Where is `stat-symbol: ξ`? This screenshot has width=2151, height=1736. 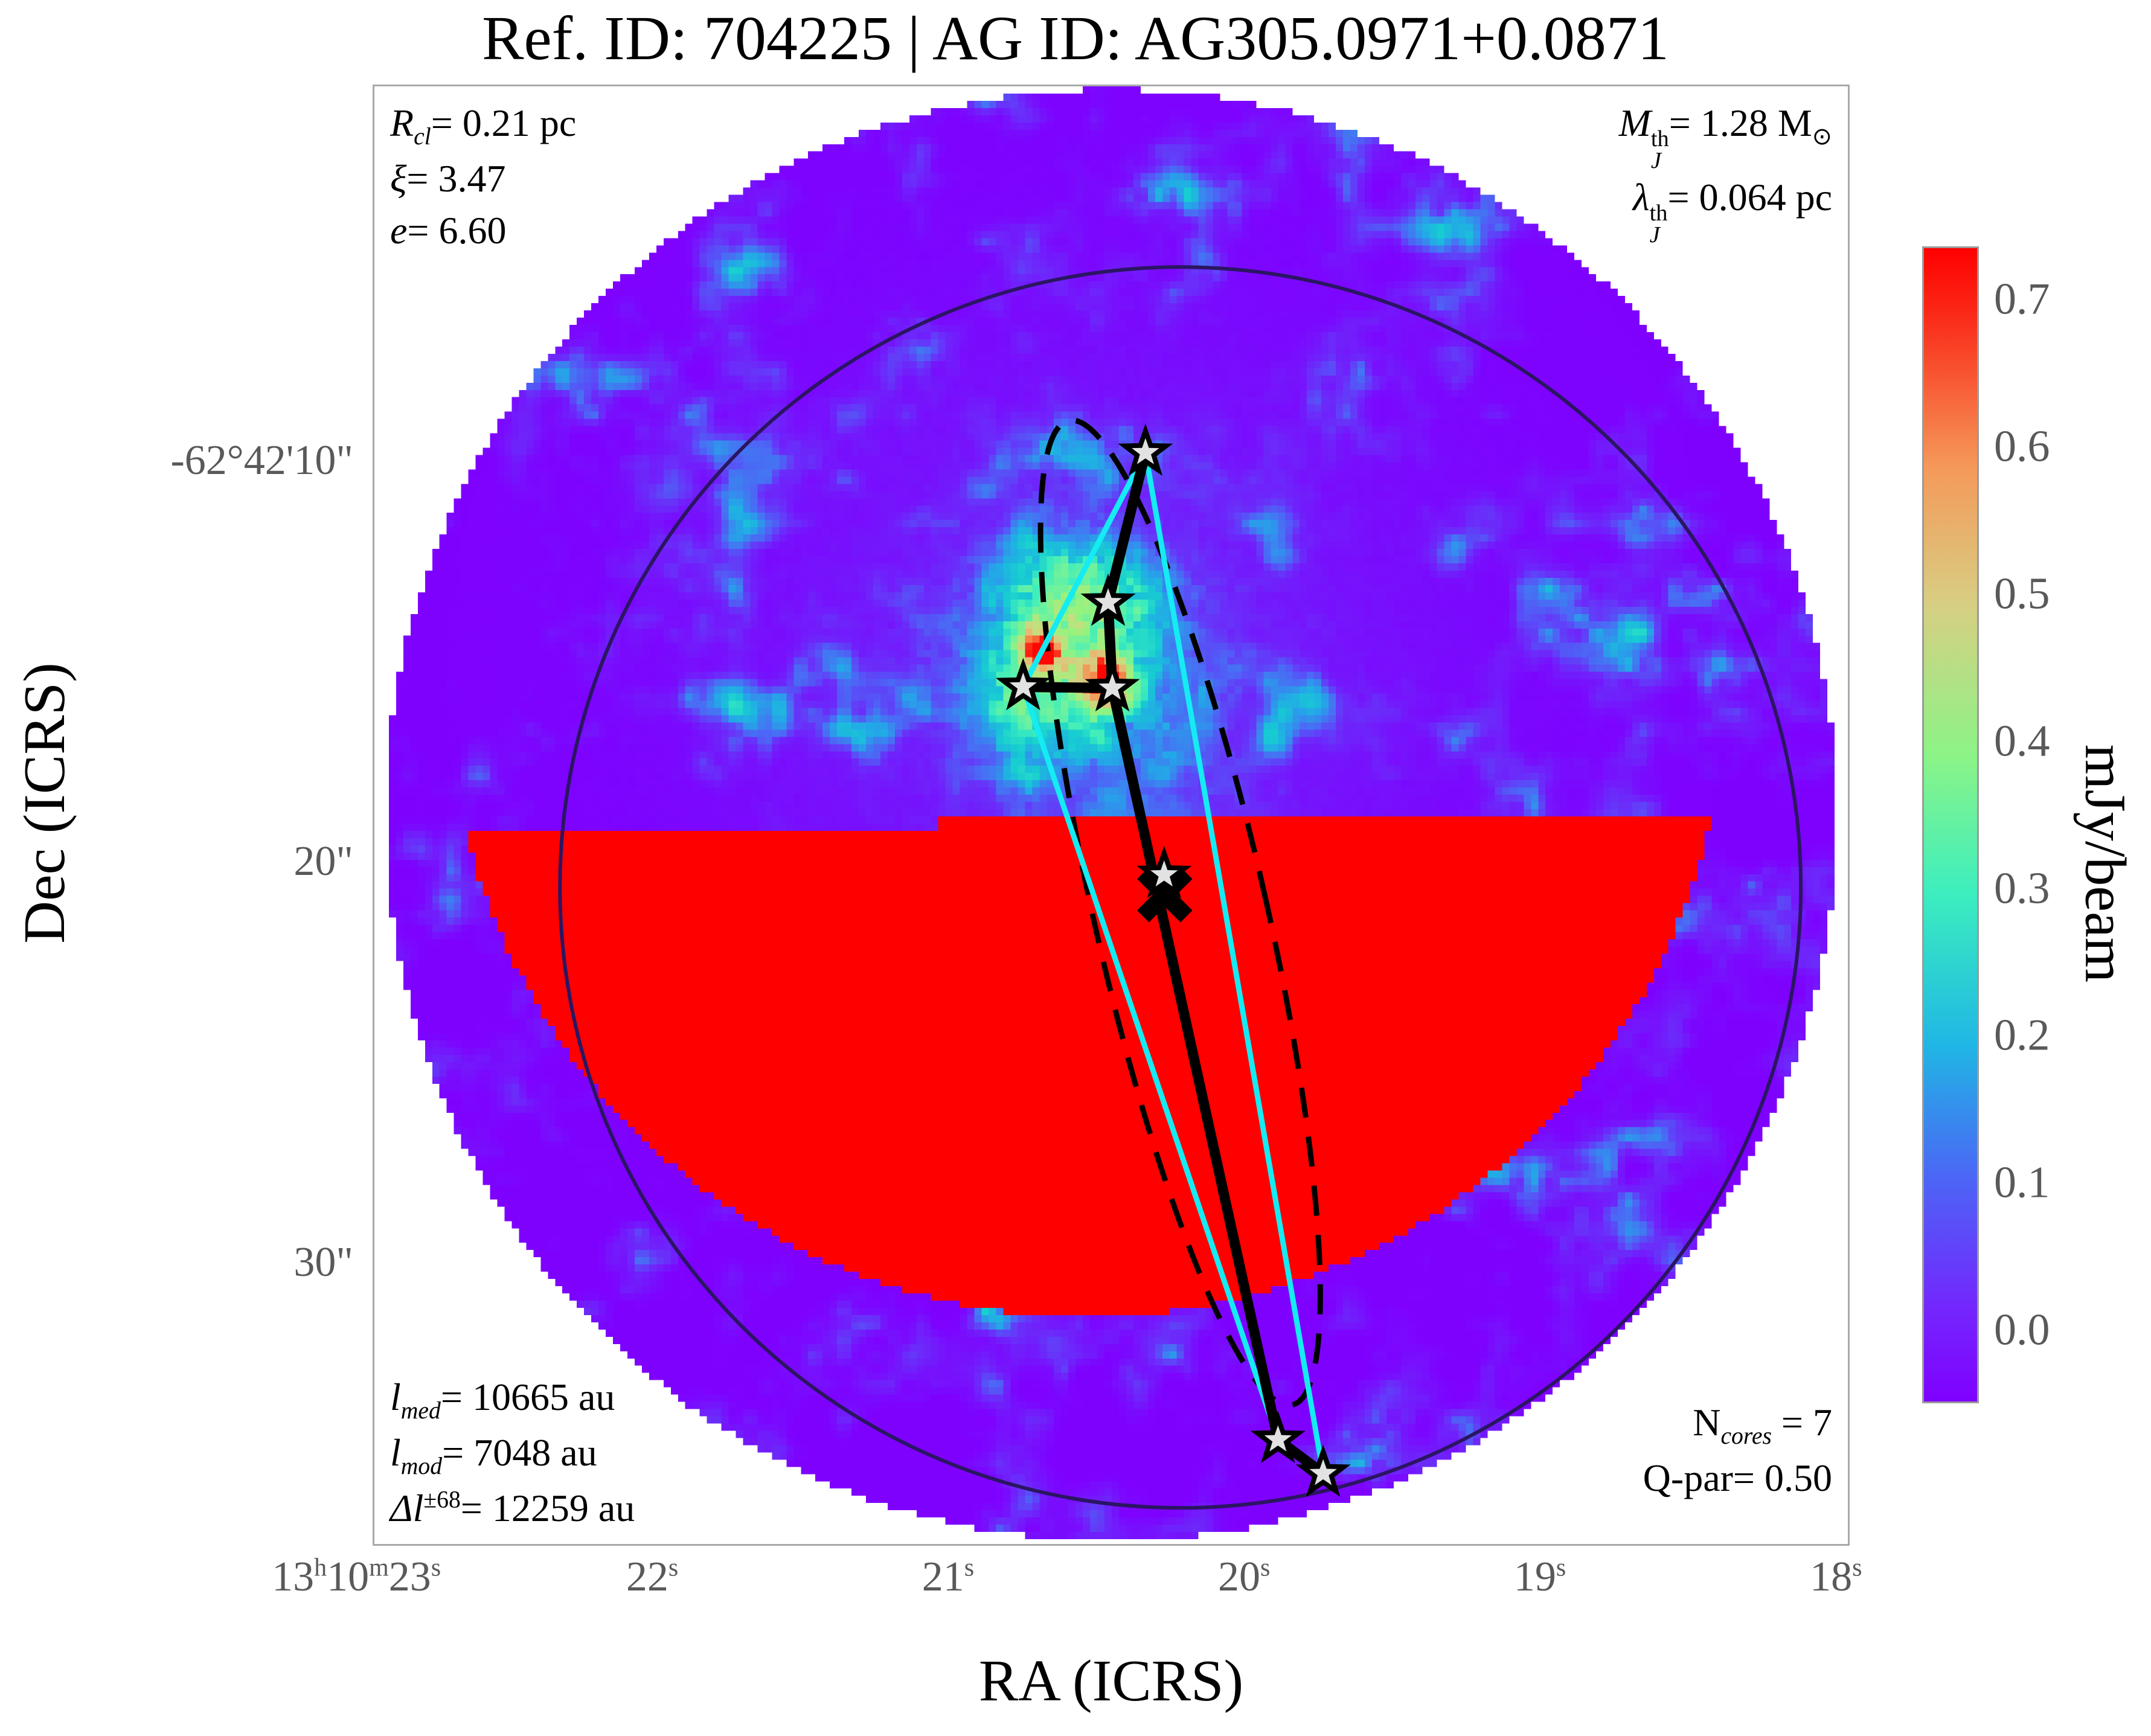 stat-symbol: ξ is located at coordinates (398, 178).